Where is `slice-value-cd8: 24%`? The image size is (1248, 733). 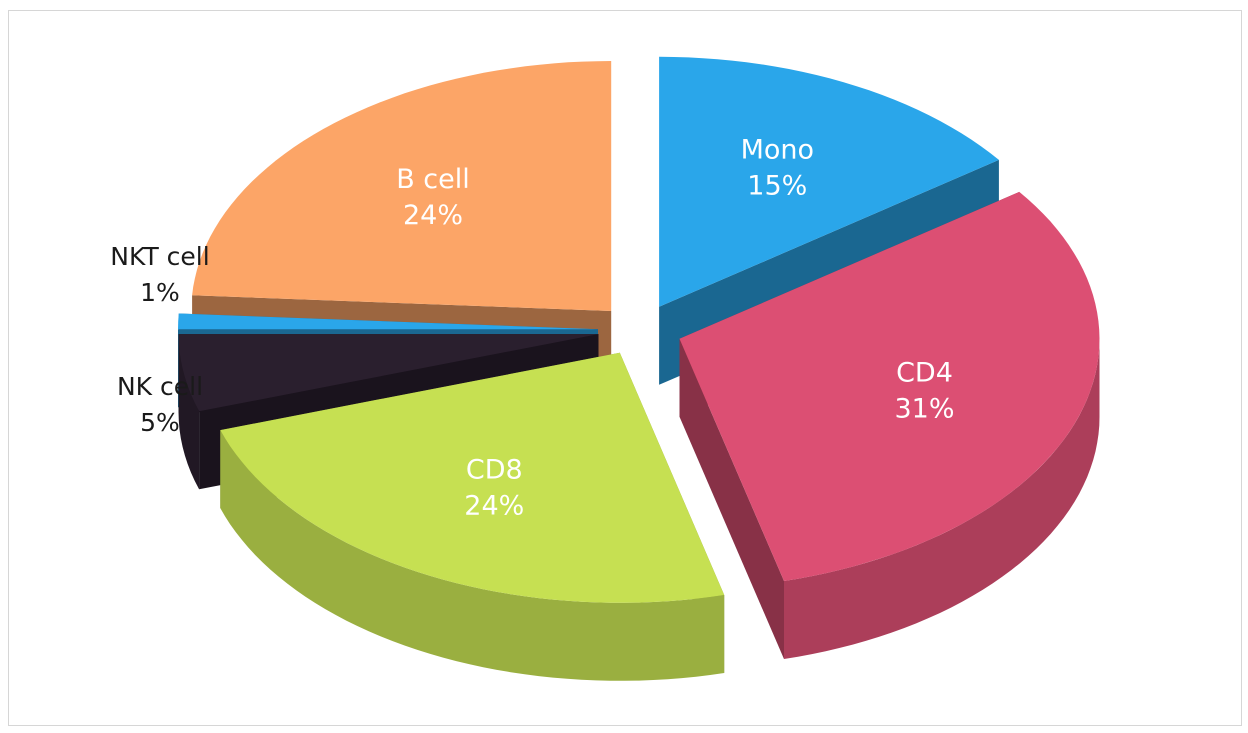
slice-value-cd8: 24% is located at coordinates (494, 506).